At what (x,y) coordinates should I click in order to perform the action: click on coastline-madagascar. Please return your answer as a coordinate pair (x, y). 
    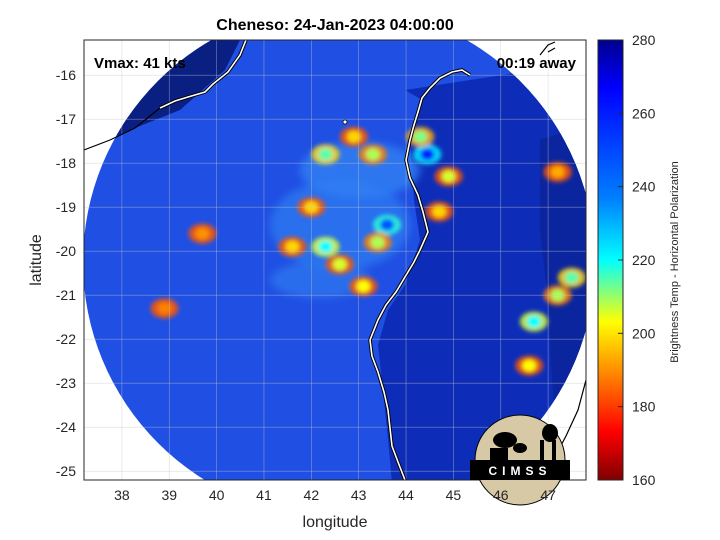
    Looking at the image, I should click on (420, 274).